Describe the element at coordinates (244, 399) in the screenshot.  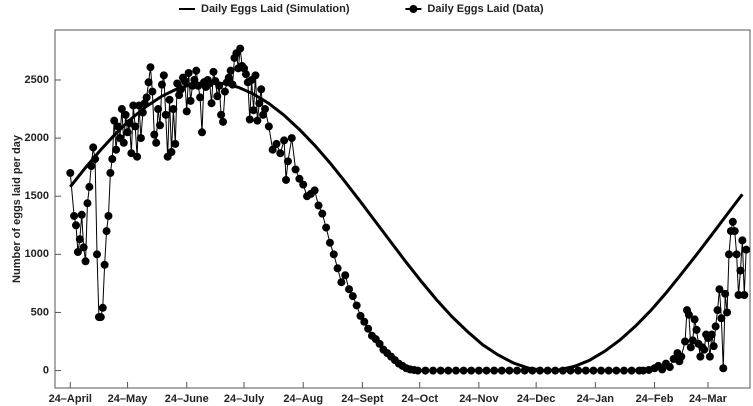
I see `x-tick-label: 24–July` at that location.